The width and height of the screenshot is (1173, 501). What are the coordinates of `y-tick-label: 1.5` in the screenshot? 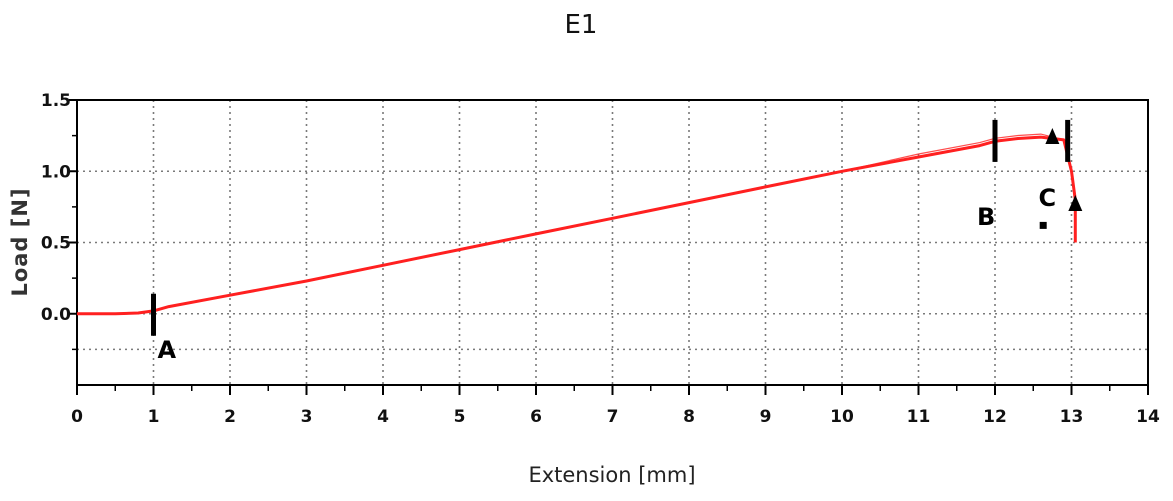 It's located at (56, 101).